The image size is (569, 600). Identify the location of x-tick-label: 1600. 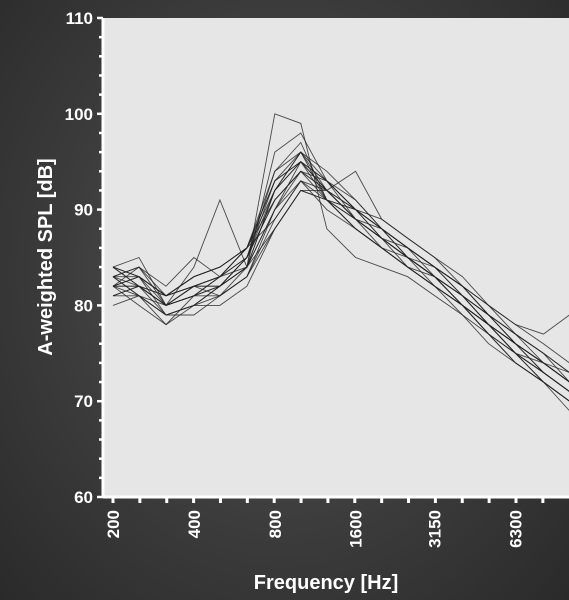
(356, 529).